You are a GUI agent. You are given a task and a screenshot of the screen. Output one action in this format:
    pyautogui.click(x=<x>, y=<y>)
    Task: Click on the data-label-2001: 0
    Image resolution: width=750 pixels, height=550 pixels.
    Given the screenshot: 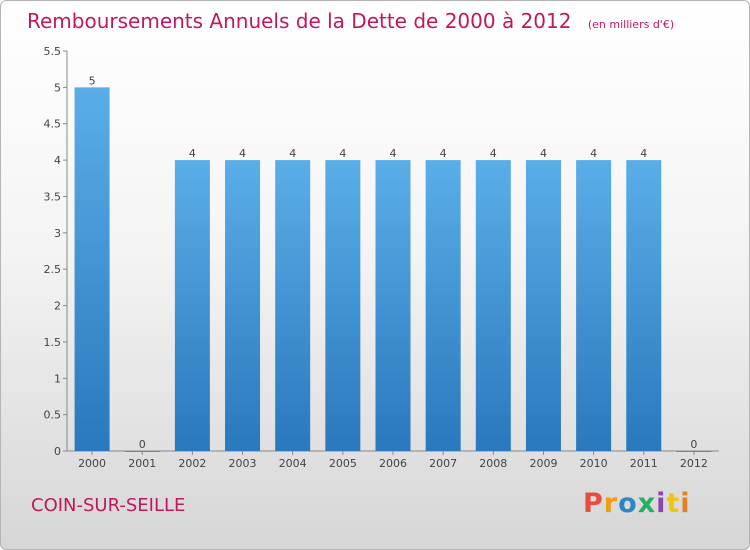 What is the action you would take?
    pyautogui.click(x=142, y=444)
    